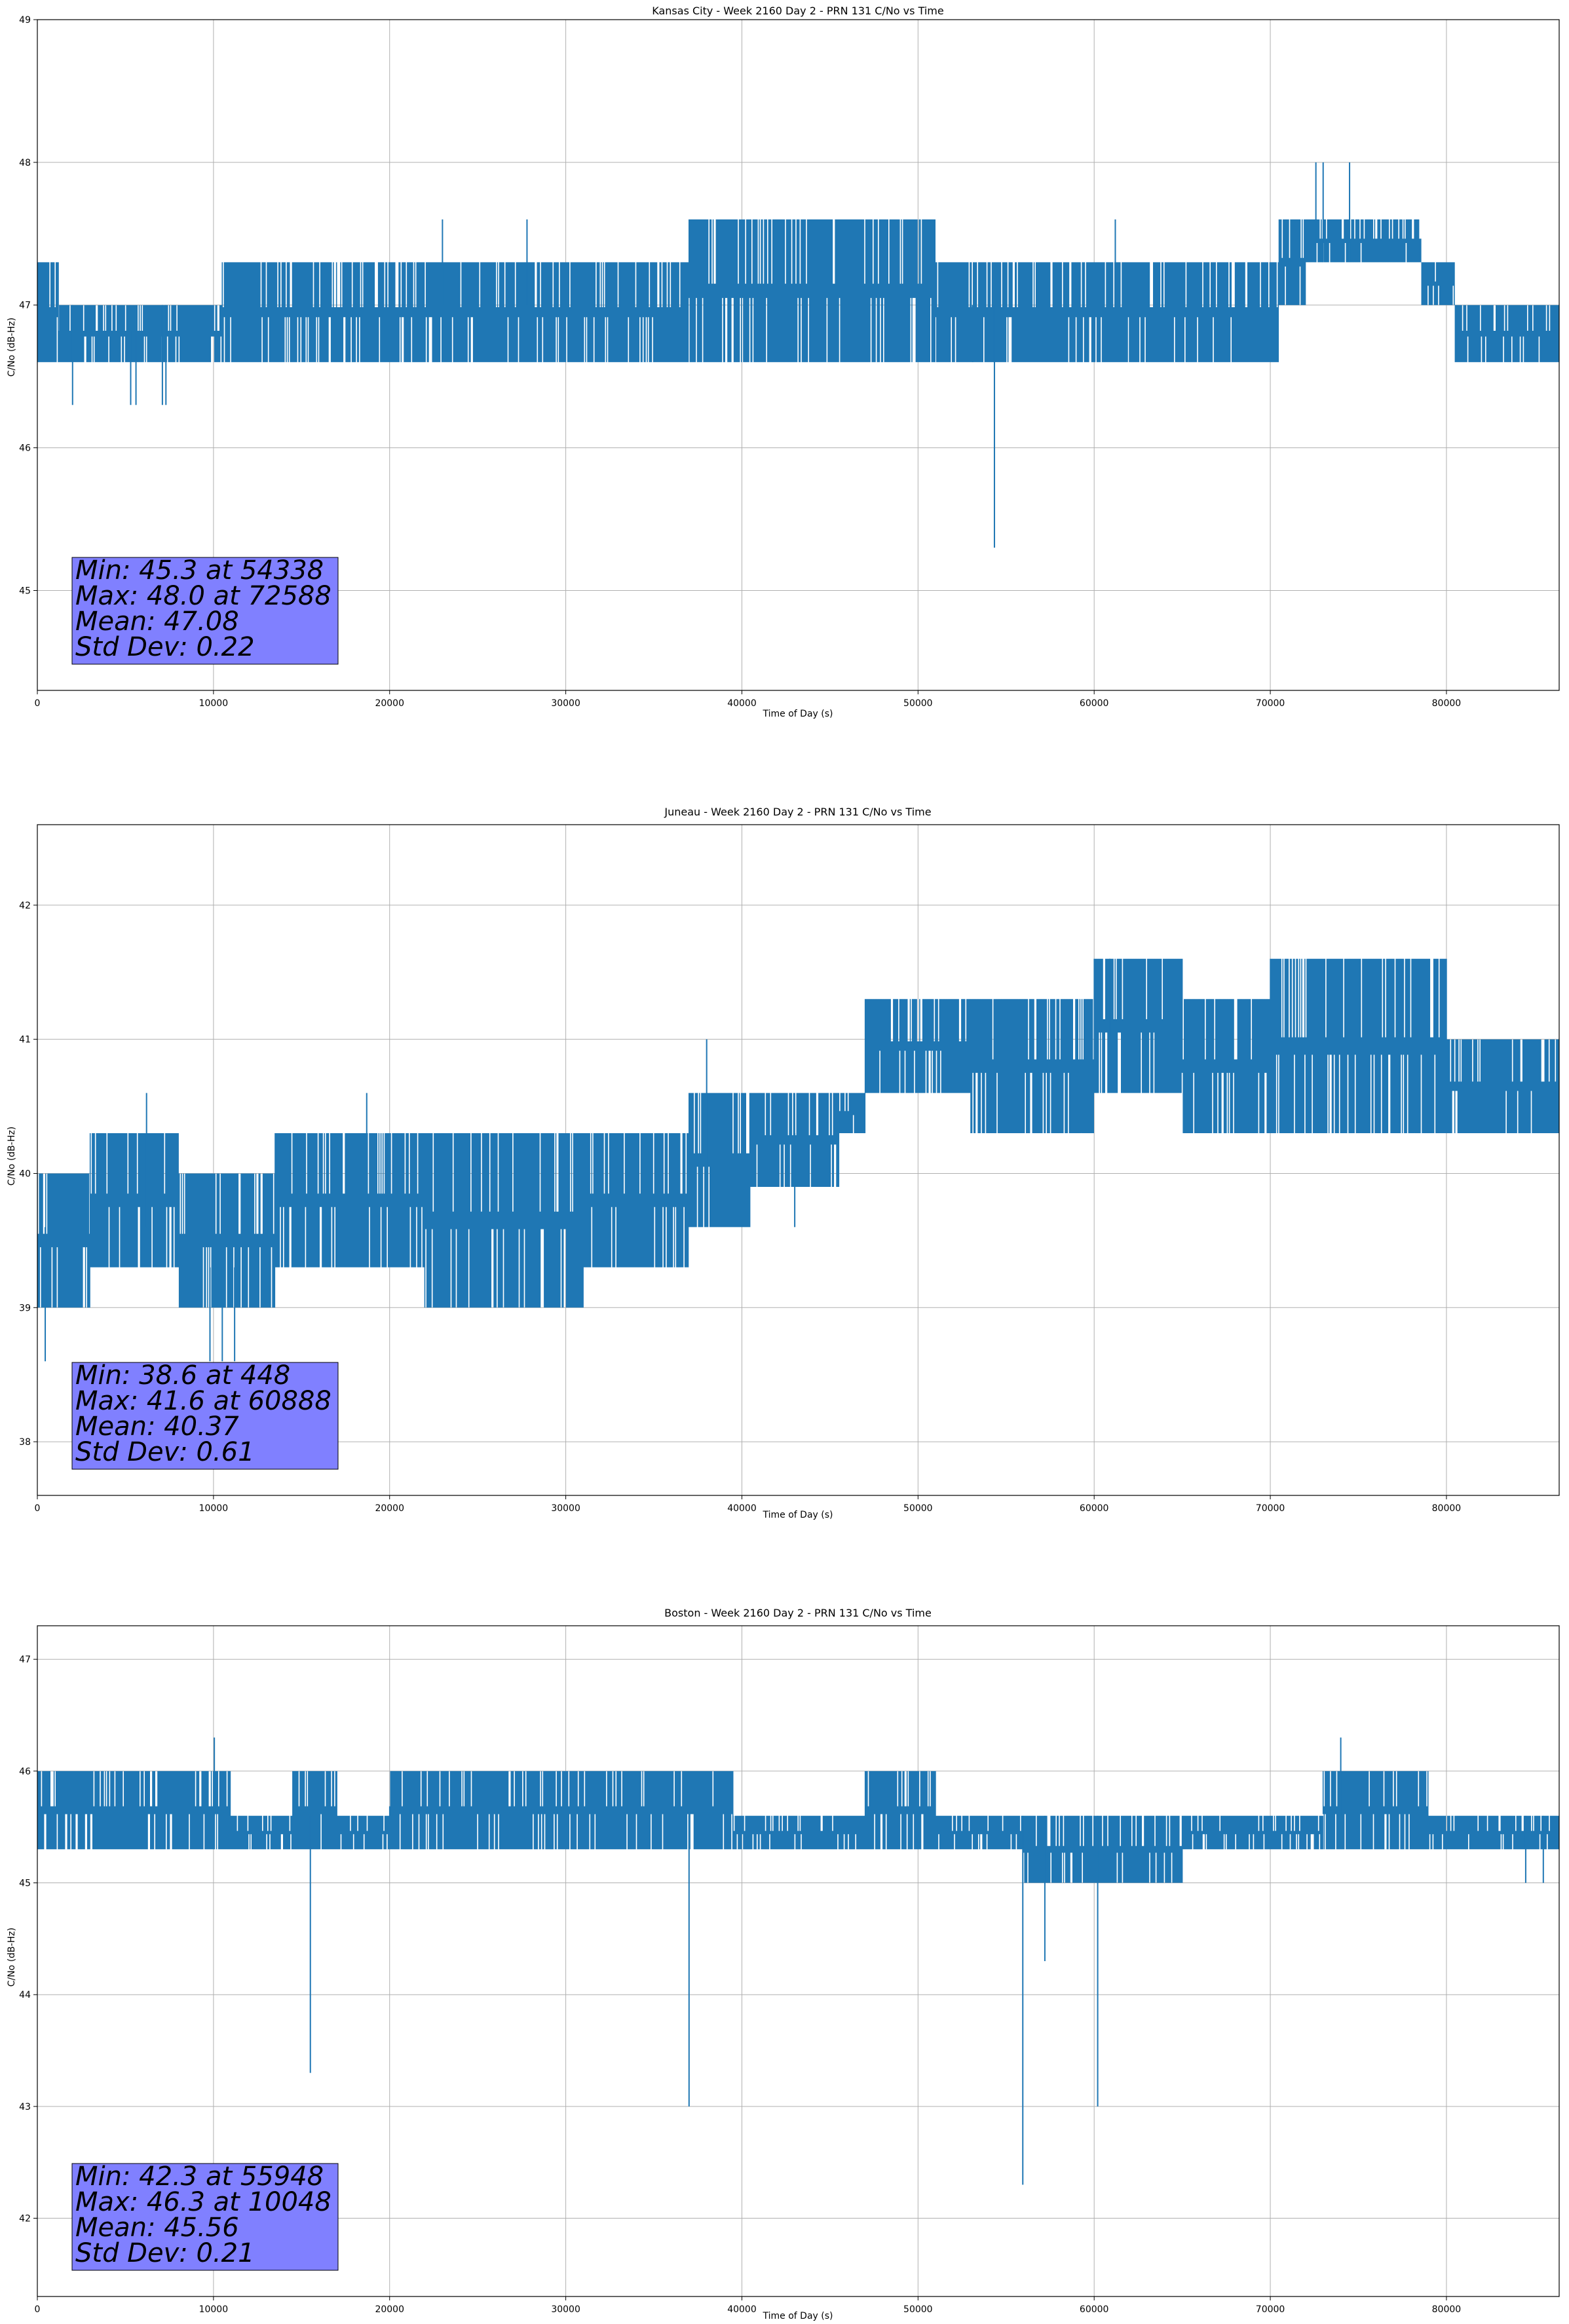 This screenshot has width=1569, height=2324. What do you see at coordinates (157, 1427) in the screenshot?
I see `stats-line: Mean: 40.37` at bounding box center [157, 1427].